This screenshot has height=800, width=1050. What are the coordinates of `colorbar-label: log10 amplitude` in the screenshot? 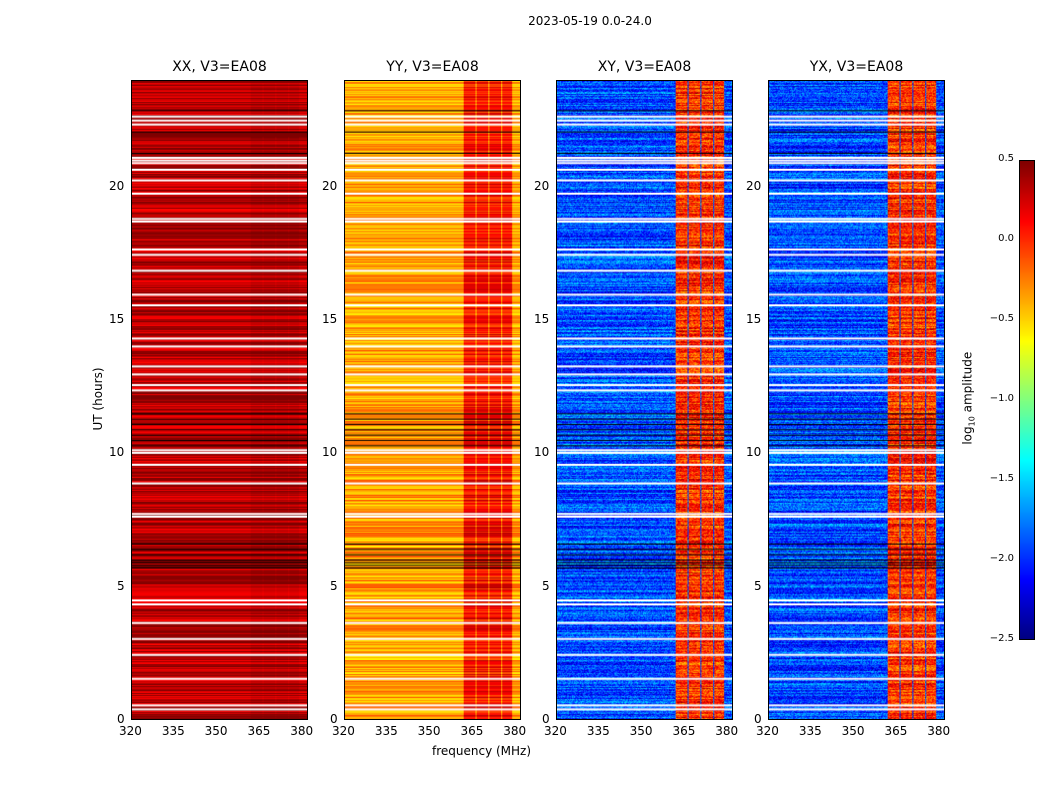 It's located at (968, 398).